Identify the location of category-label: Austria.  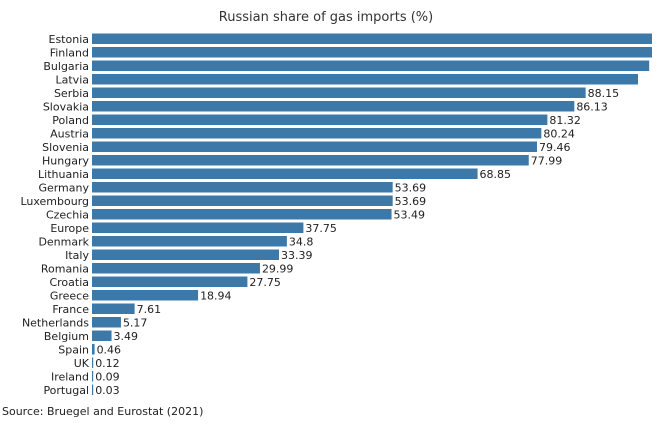
(69, 133).